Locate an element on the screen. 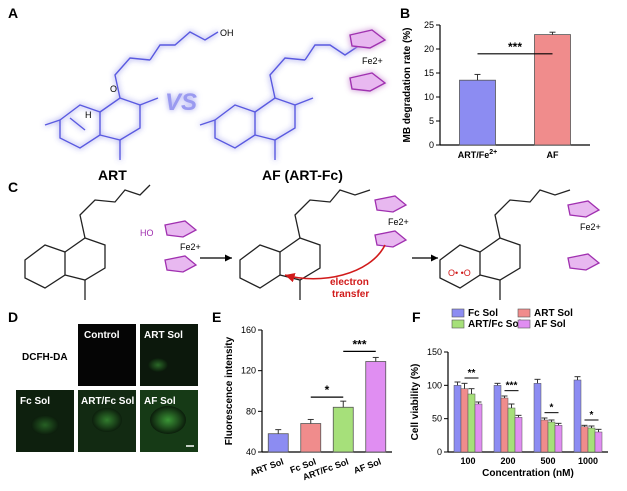 This screenshot has width=627, height=491. significance-label: ** is located at coordinates (472, 373).